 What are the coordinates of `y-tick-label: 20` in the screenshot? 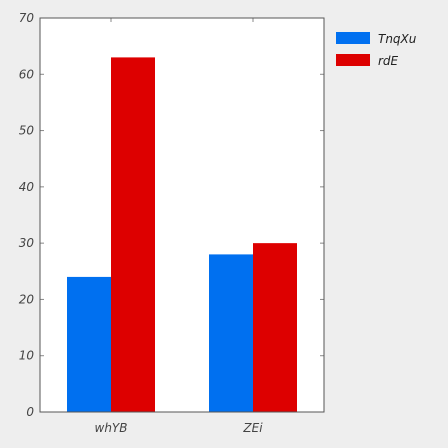 It's located at (27, 299).